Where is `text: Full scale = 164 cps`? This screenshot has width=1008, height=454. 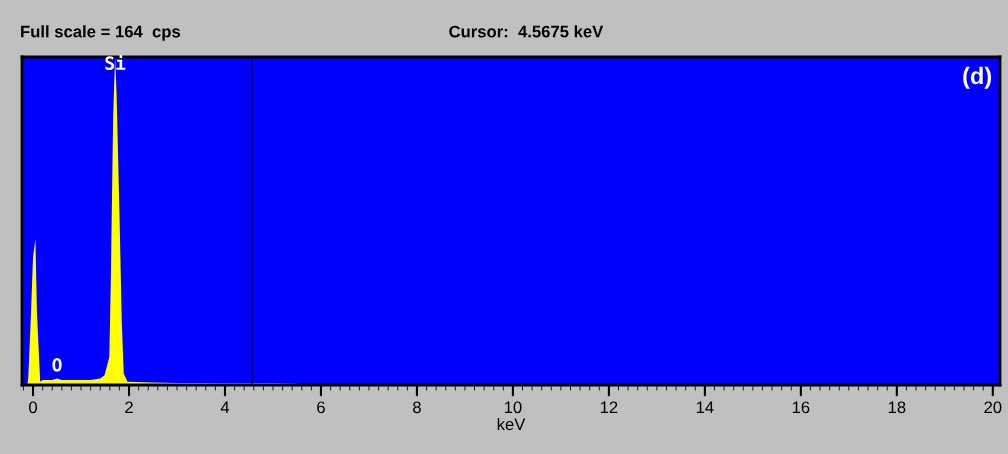
text: Full scale = 164 cps is located at coordinates (101, 33).